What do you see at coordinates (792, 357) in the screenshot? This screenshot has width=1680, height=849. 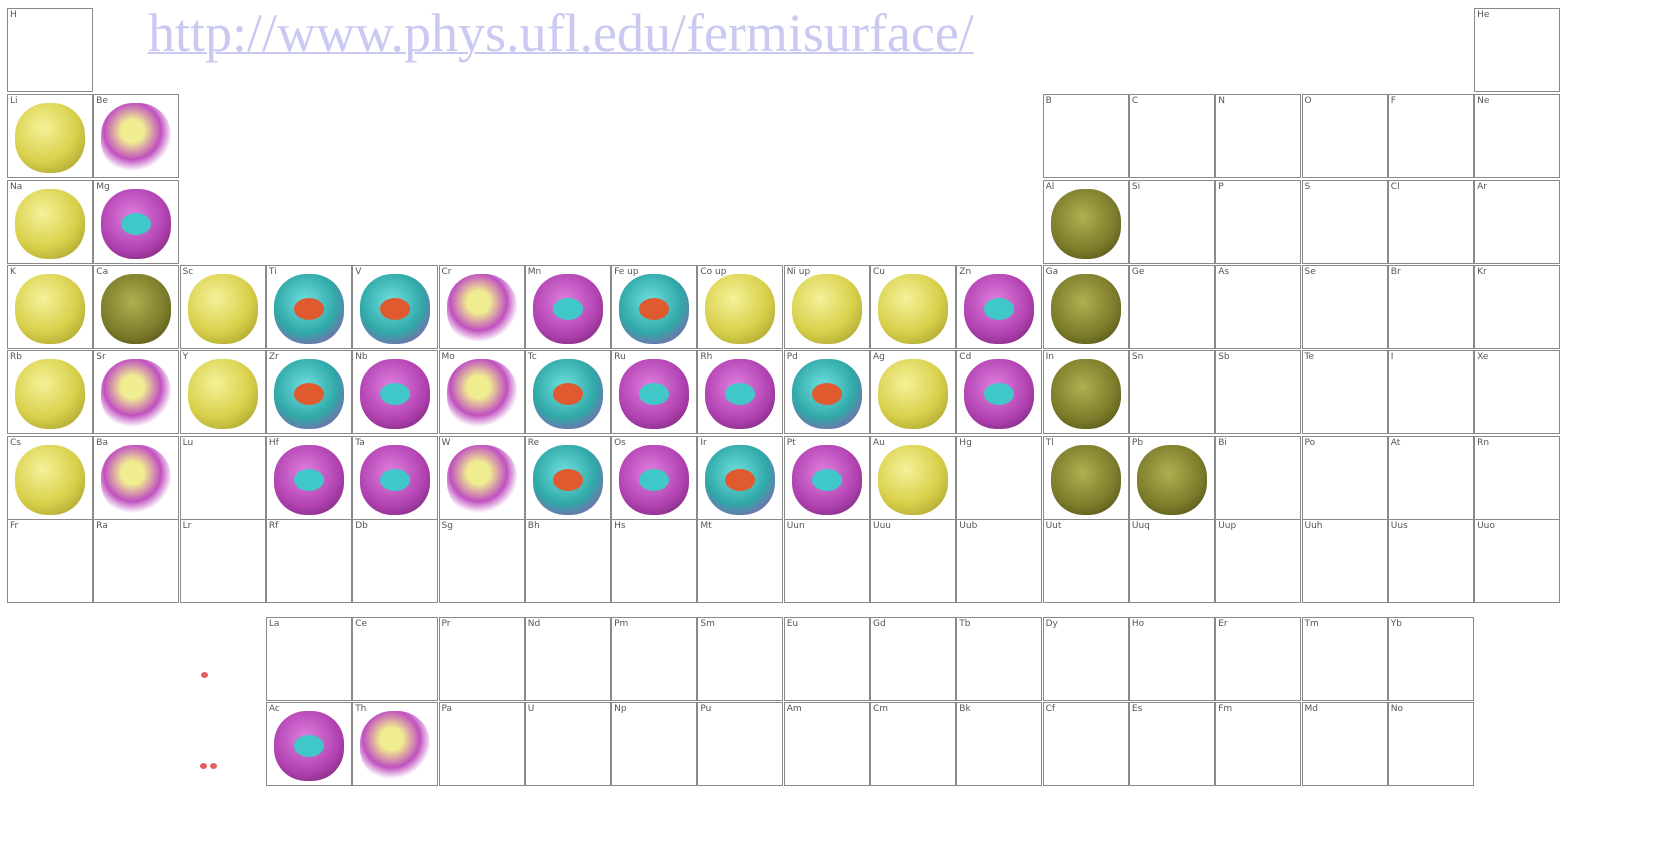 I see `element-symbol: Pd` at bounding box center [792, 357].